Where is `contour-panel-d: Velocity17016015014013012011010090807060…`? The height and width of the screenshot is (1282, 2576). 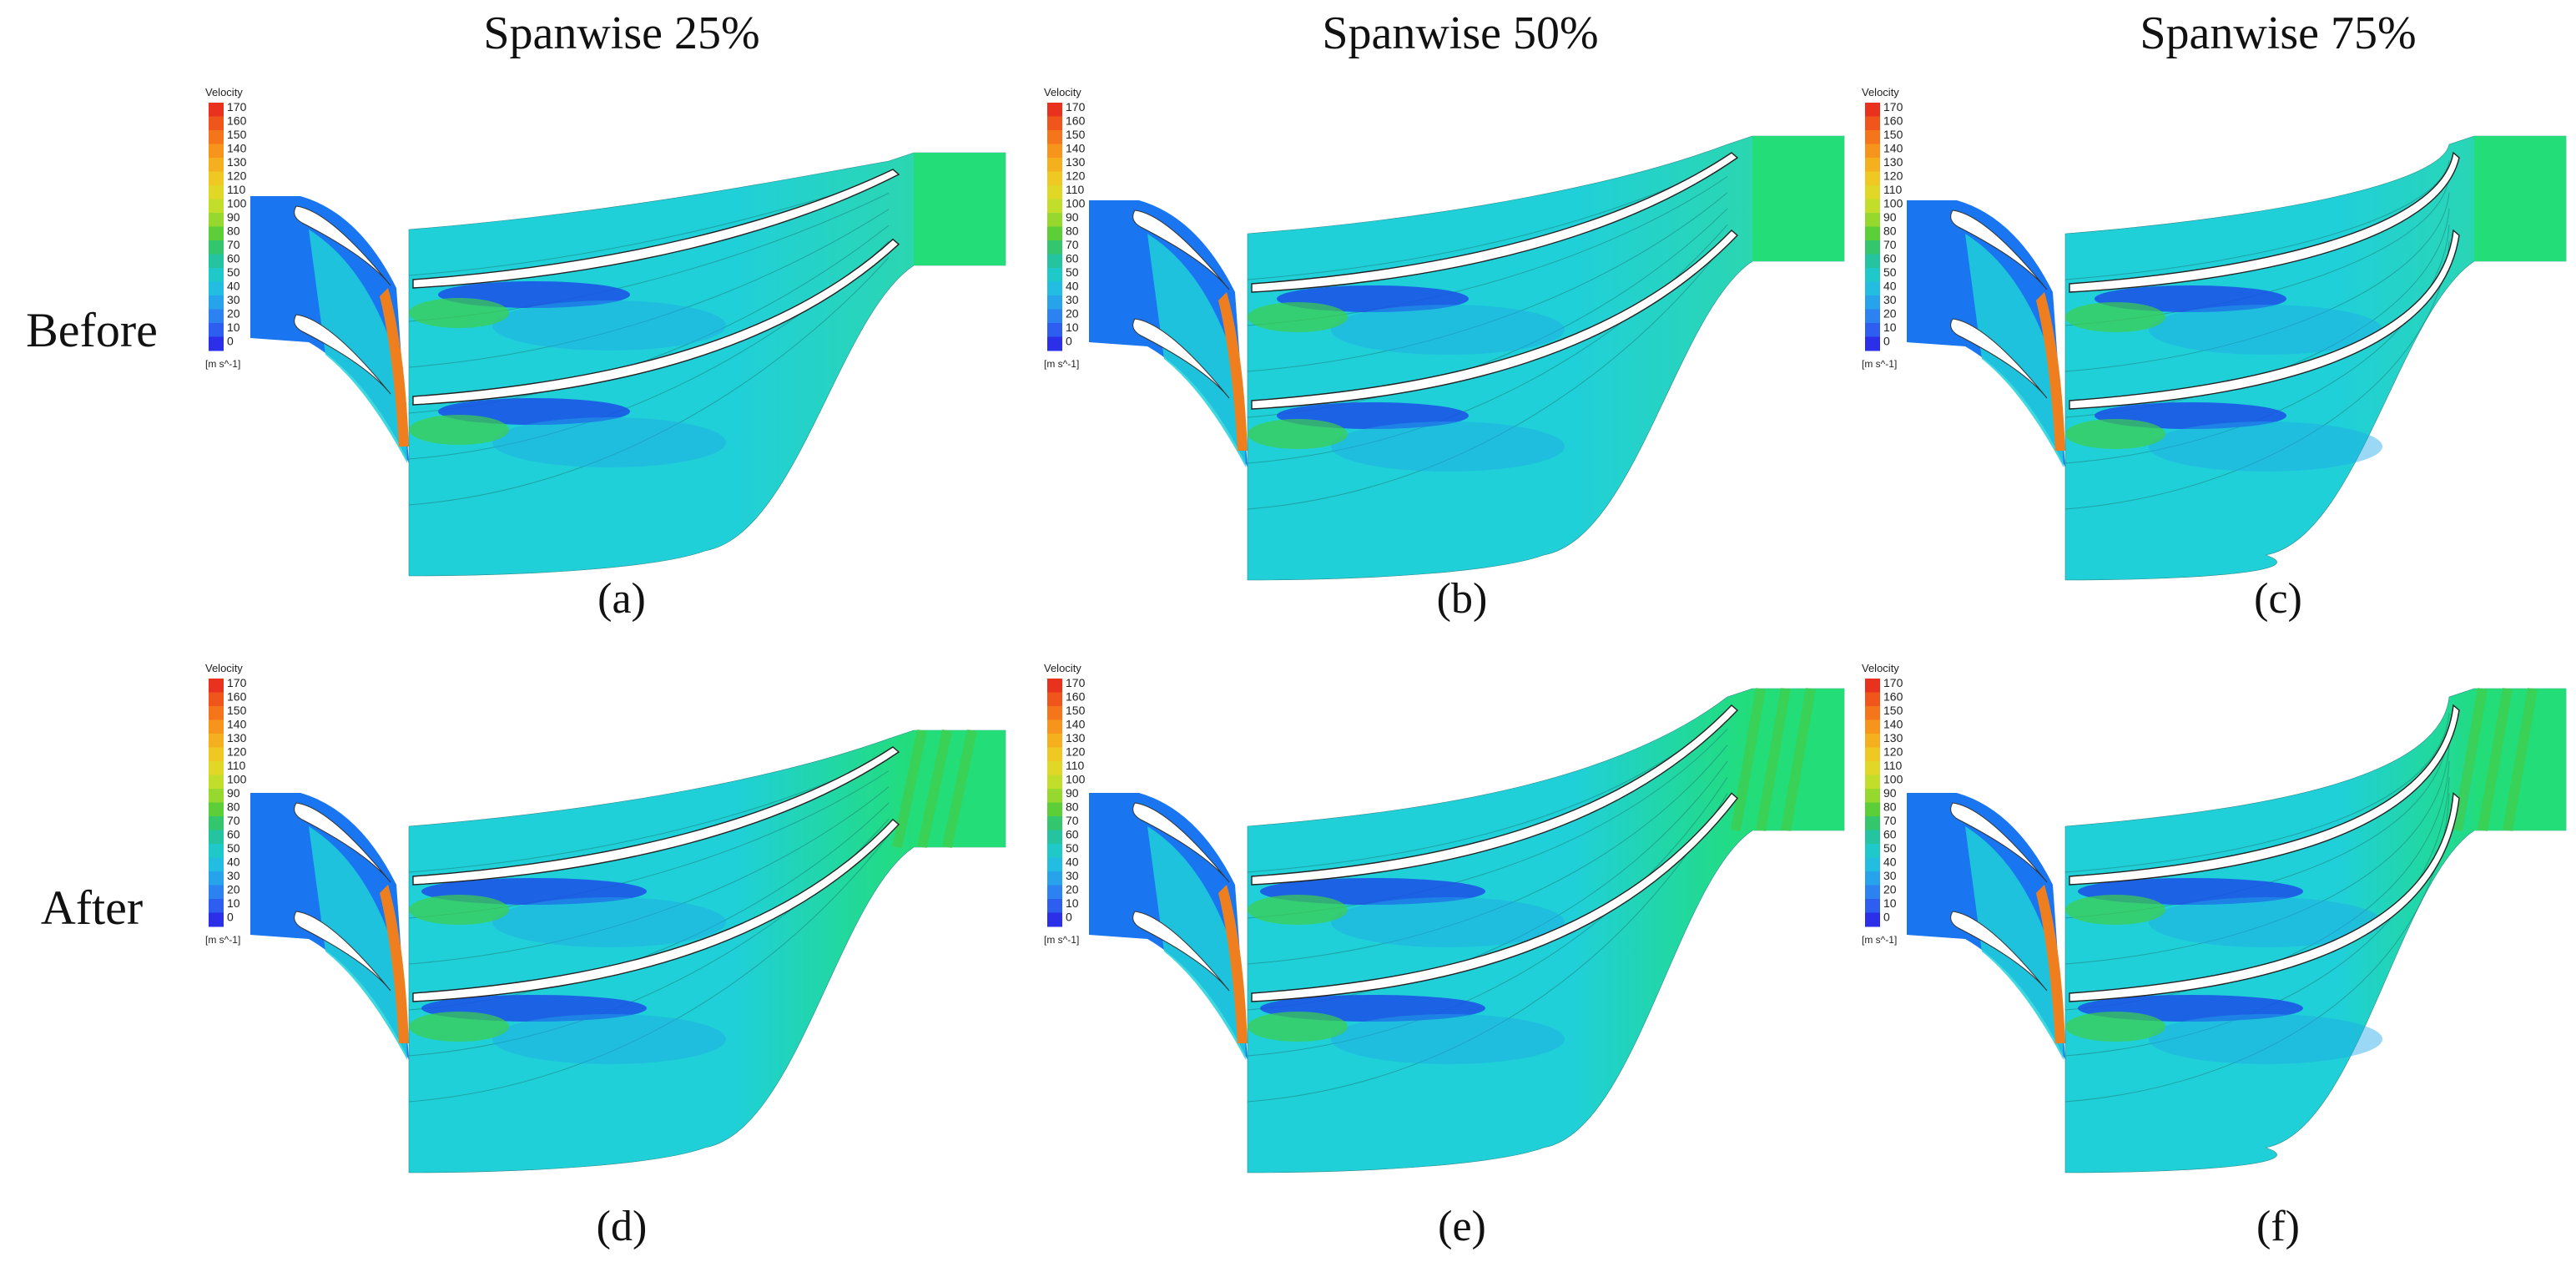
contour-panel-d: Velocity17016015014013012011010090807060… is located at coordinates (605, 917).